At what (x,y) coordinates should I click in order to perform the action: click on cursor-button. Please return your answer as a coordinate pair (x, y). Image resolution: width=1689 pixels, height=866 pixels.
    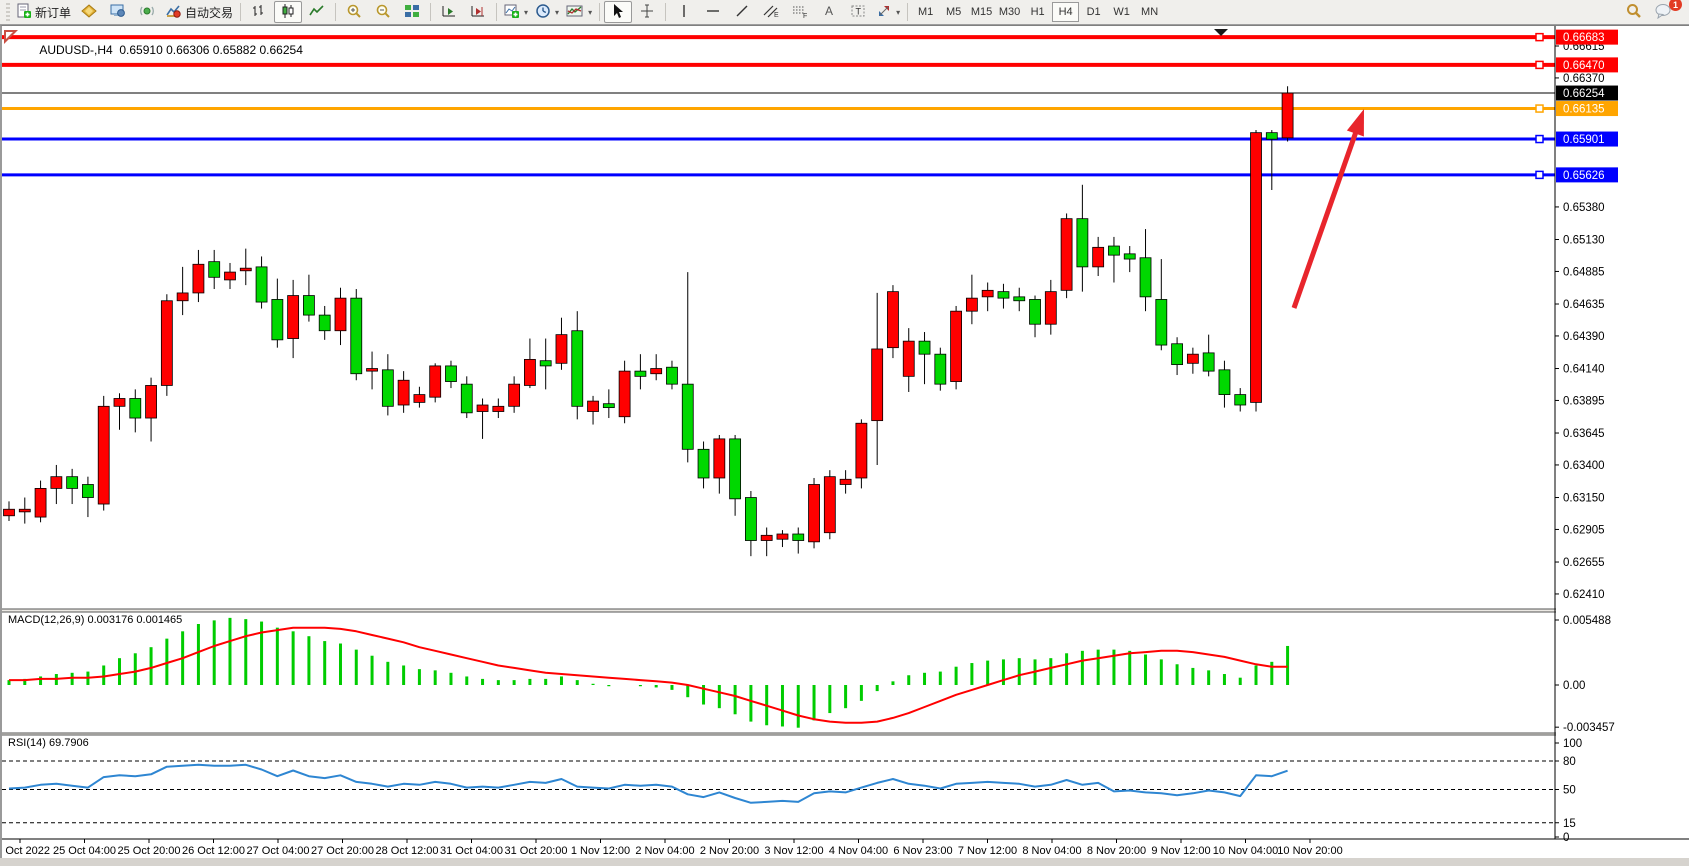
    Looking at the image, I should click on (618, 12).